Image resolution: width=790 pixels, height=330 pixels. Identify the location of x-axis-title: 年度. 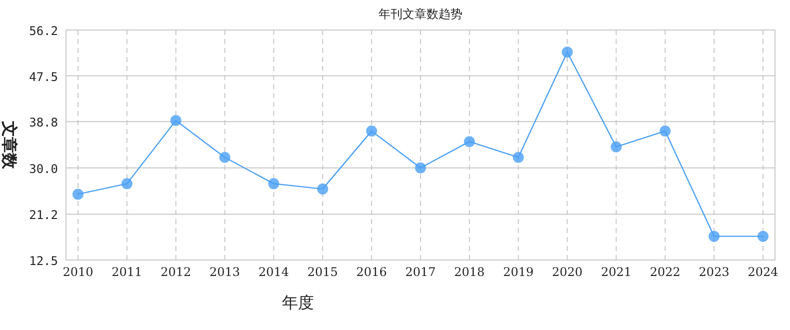
(298, 302).